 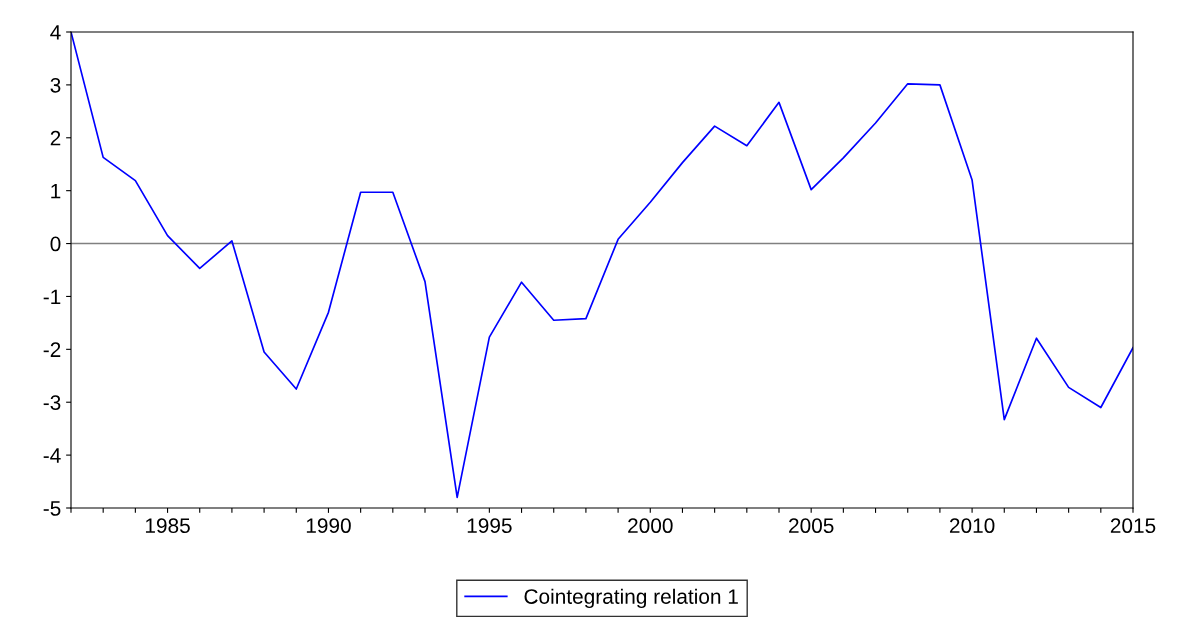 What do you see at coordinates (489, 526) in the screenshot?
I see `x-tick-label: 1995` at bounding box center [489, 526].